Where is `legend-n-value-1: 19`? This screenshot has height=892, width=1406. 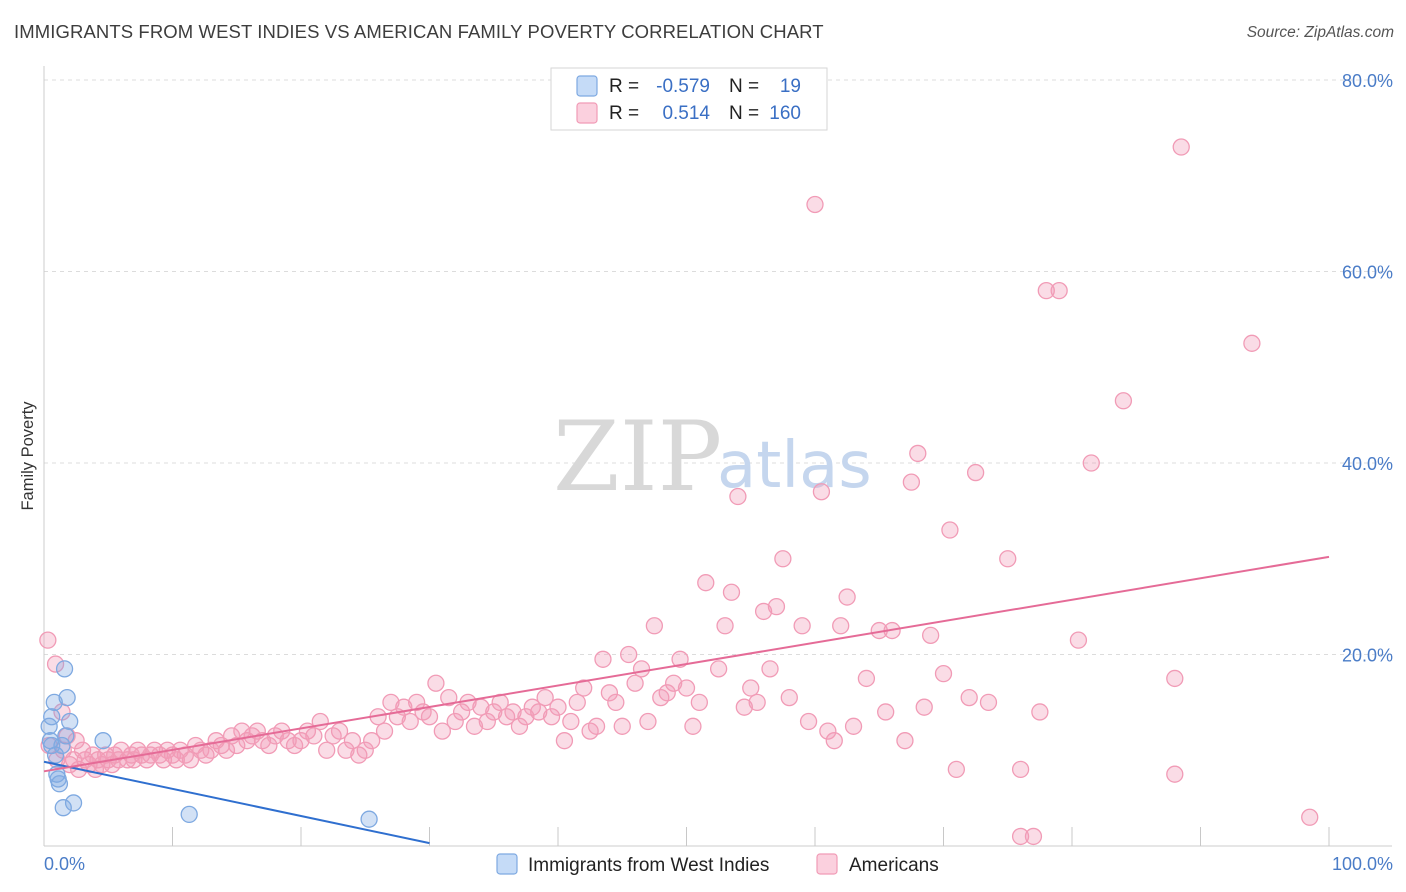 legend-n-value-1: 19 is located at coordinates (790, 86).